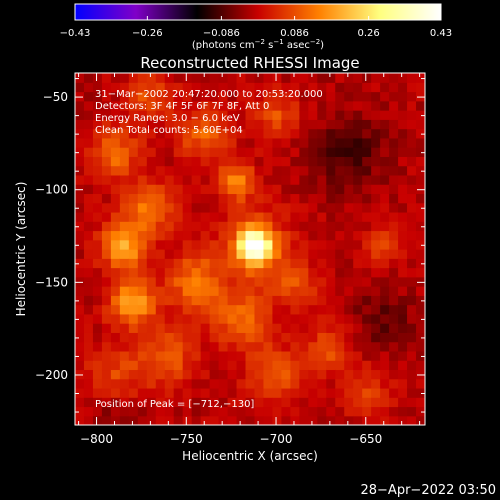 This screenshot has height=500, width=500. I want to click on chart-title: Reconstructed RHESSI Image, so click(249, 63).